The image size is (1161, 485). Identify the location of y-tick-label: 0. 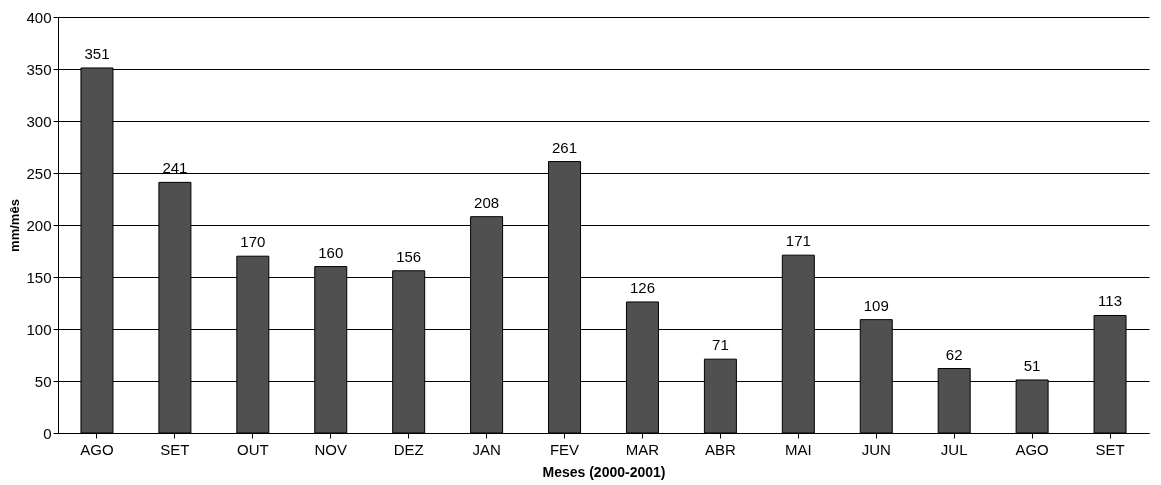
(47, 433).